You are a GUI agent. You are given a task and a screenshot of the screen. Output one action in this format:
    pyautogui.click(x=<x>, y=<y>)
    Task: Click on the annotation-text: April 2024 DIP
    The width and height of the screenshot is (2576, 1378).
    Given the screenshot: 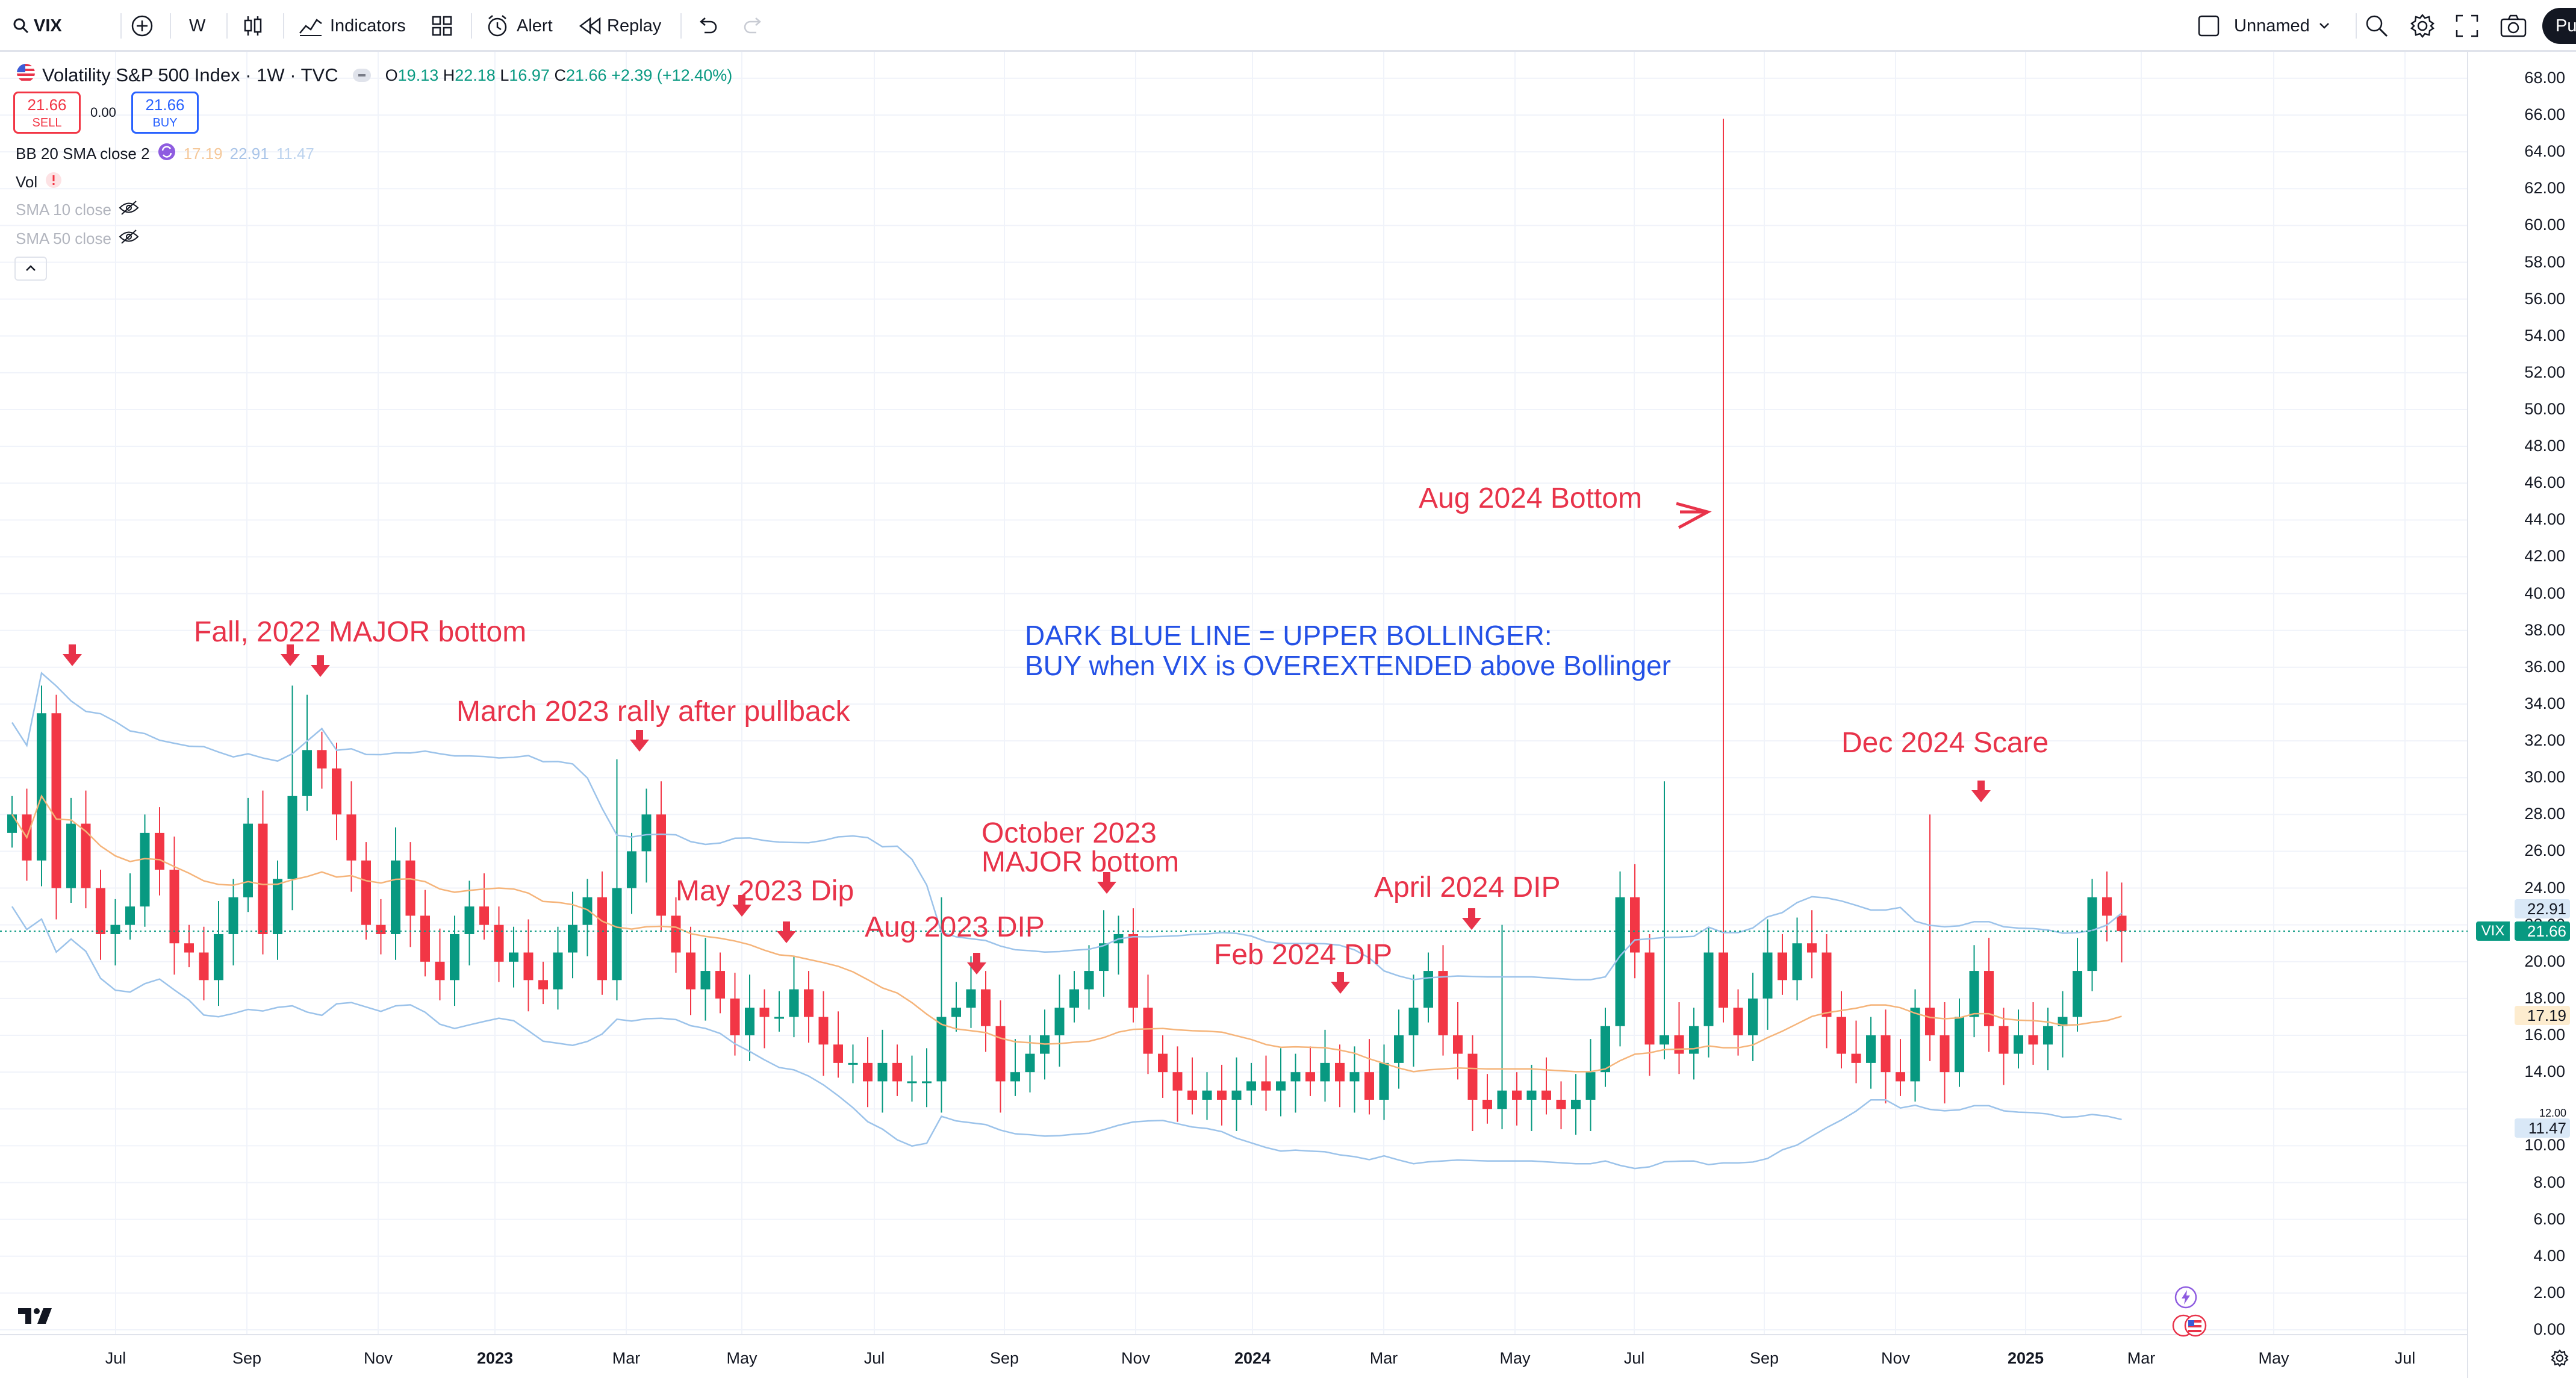 What is the action you would take?
    pyautogui.click(x=1467, y=887)
    